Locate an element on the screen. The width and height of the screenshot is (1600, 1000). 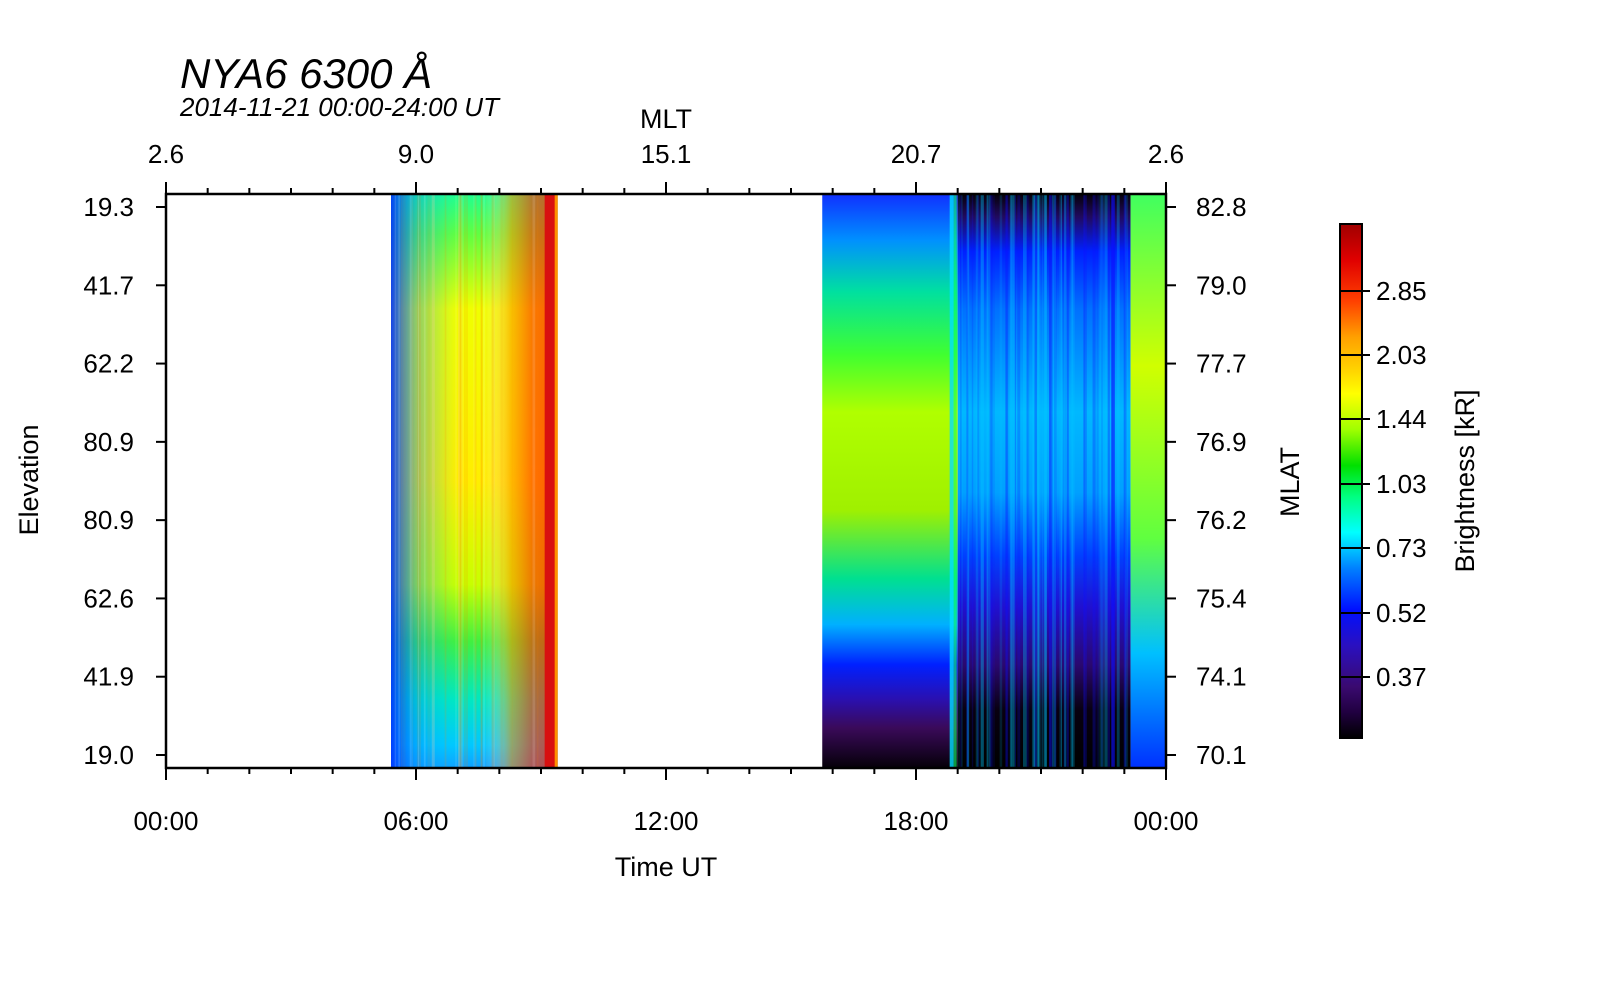
x-tick-label: 18:00 is located at coordinates (915, 821).